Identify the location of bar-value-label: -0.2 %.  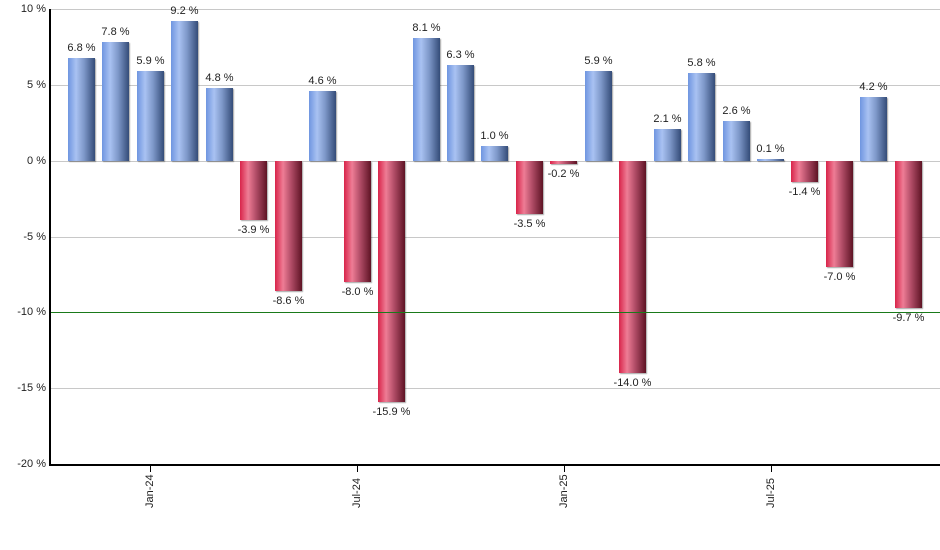
(563, 173).